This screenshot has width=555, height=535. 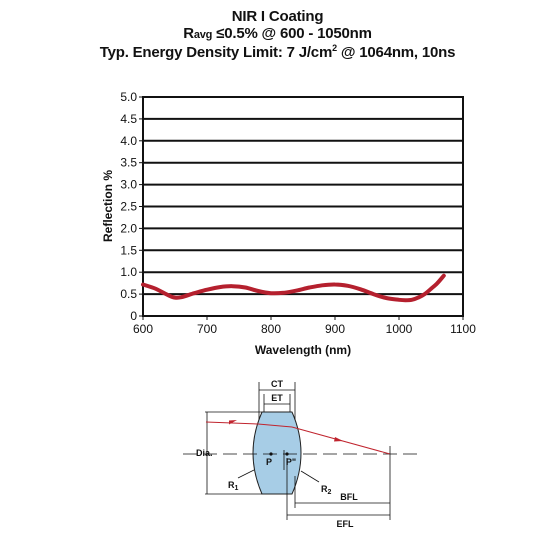 What do you see at coordinates (128, 119) in the screenshot?
I see `y-tick-label-9: 4.5` at bounding box center [128, 119].